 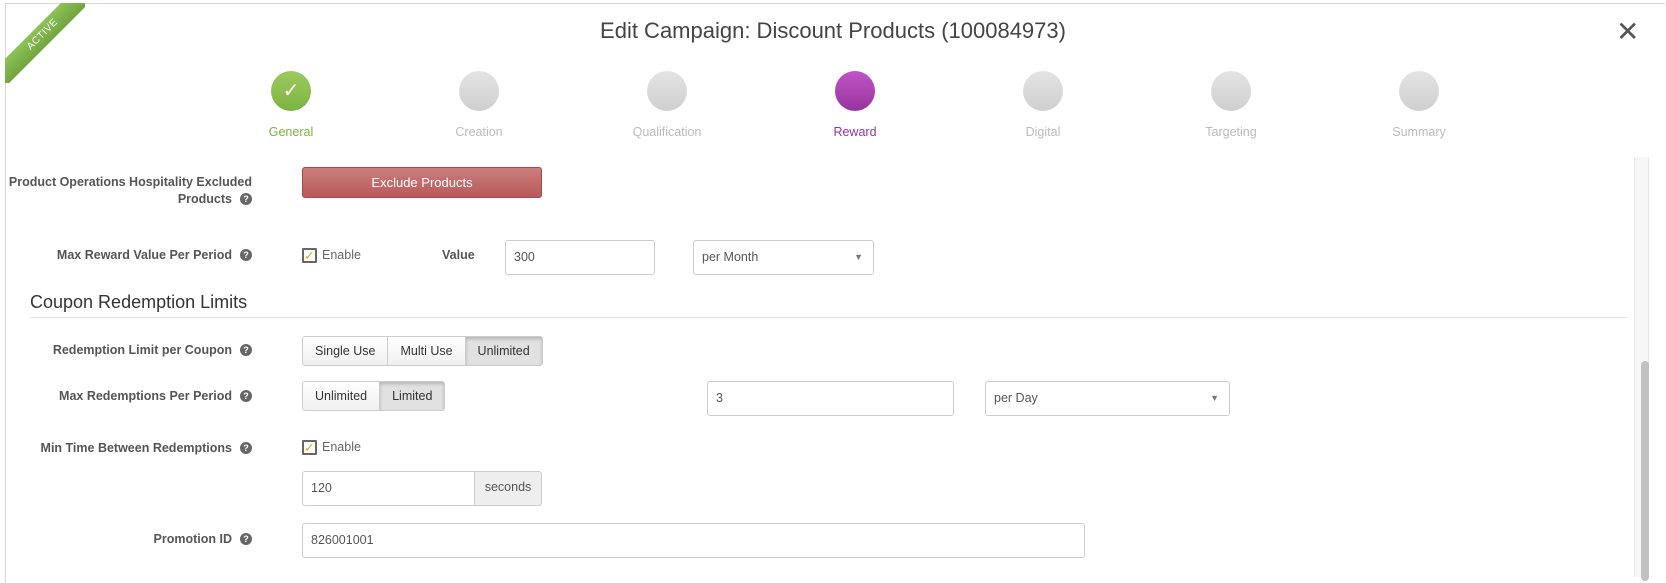 I want to click on max-reward-enable-checkbox: ✓, so click(x=309, y=255).